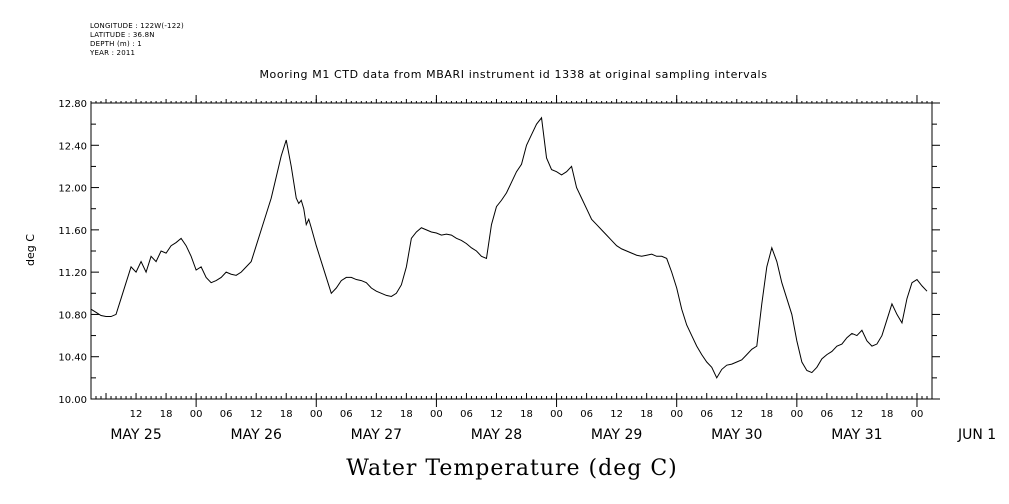 The width and height of the screenshot is (1009, 504). I want to click on y-tick-label: 12.00, so click(72, 189).